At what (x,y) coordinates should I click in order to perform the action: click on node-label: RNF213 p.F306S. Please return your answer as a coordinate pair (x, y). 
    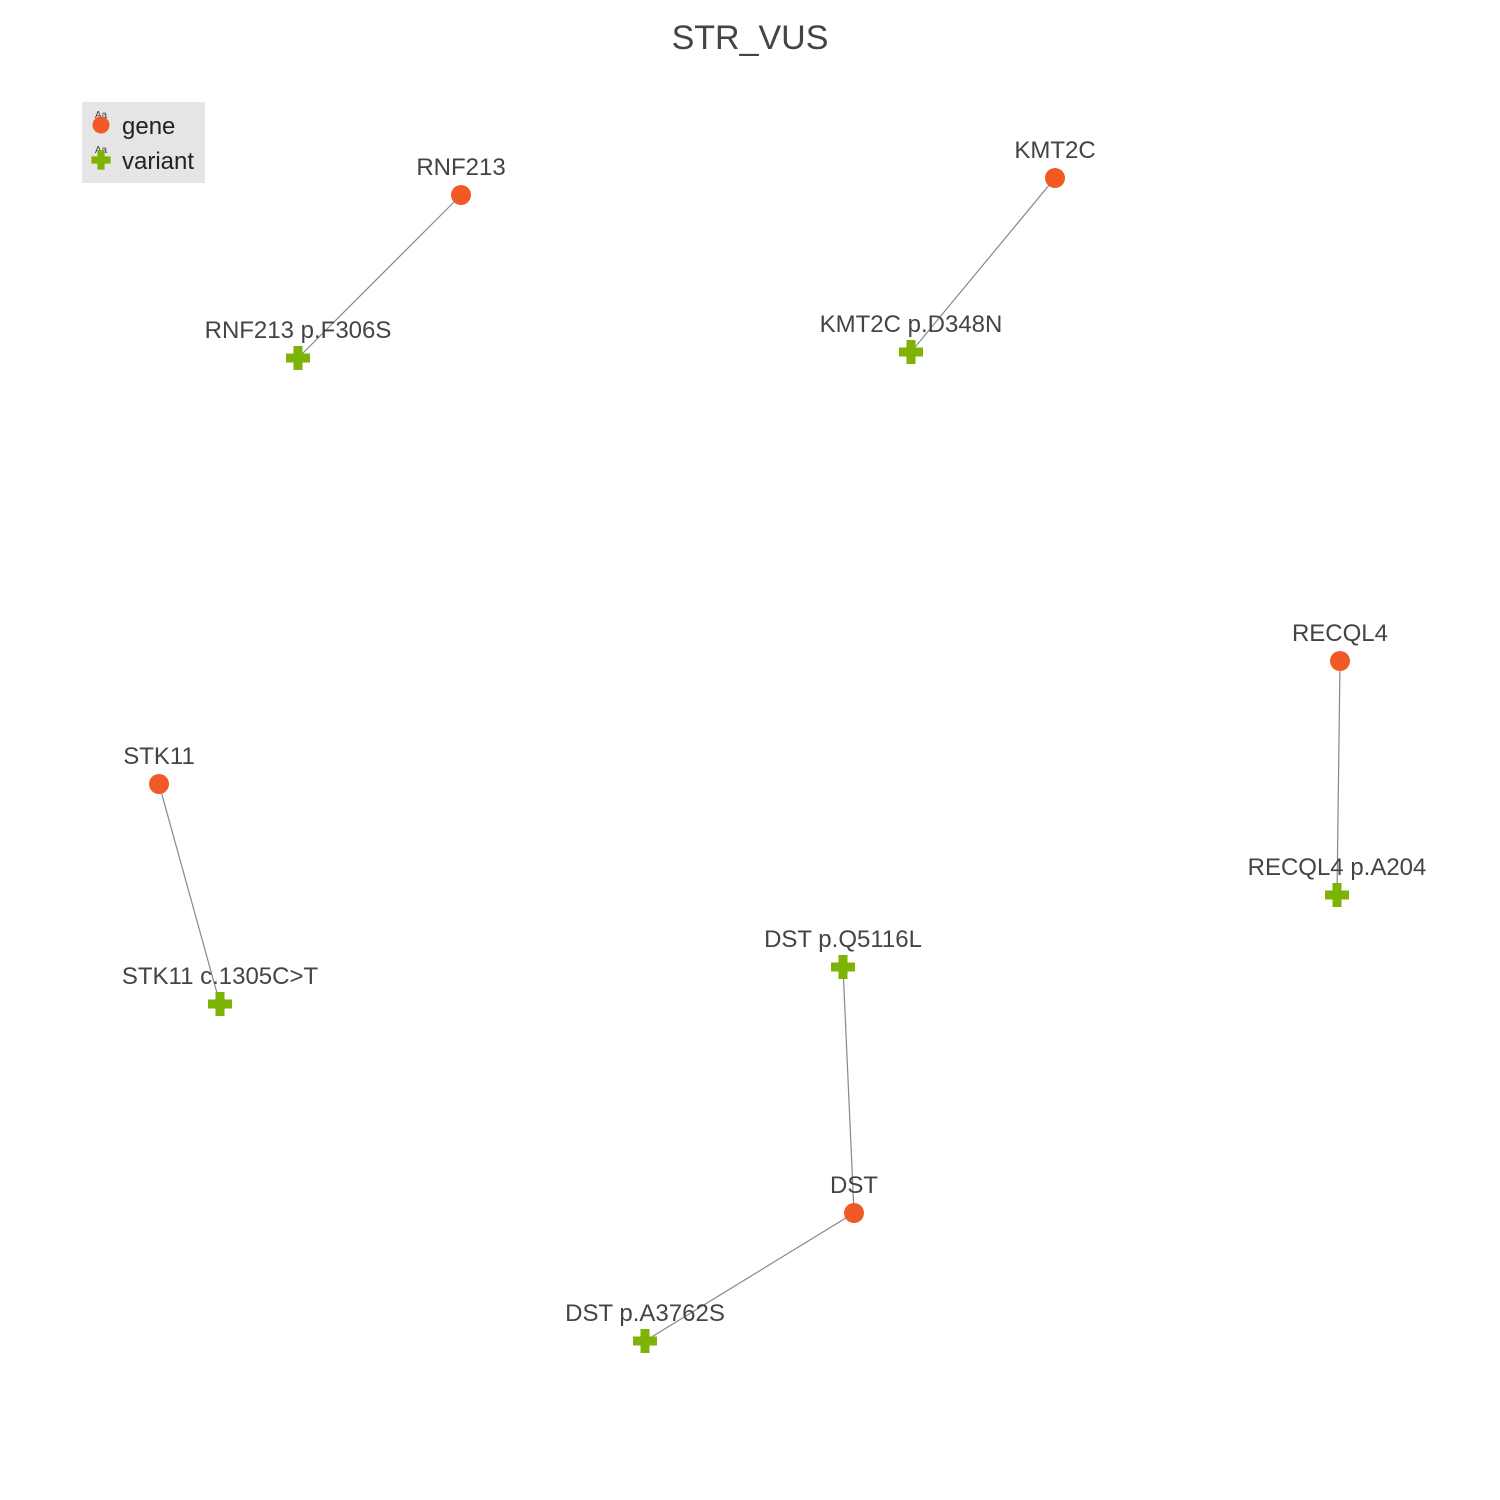
    Looking at the image, I should click on (298, 330).